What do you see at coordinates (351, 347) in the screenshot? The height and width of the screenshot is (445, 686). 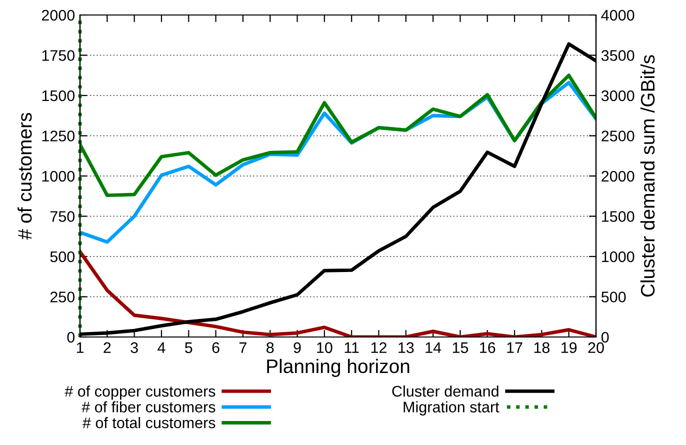 I see `x-tick-label: 11` at bounding box center [351, 347].